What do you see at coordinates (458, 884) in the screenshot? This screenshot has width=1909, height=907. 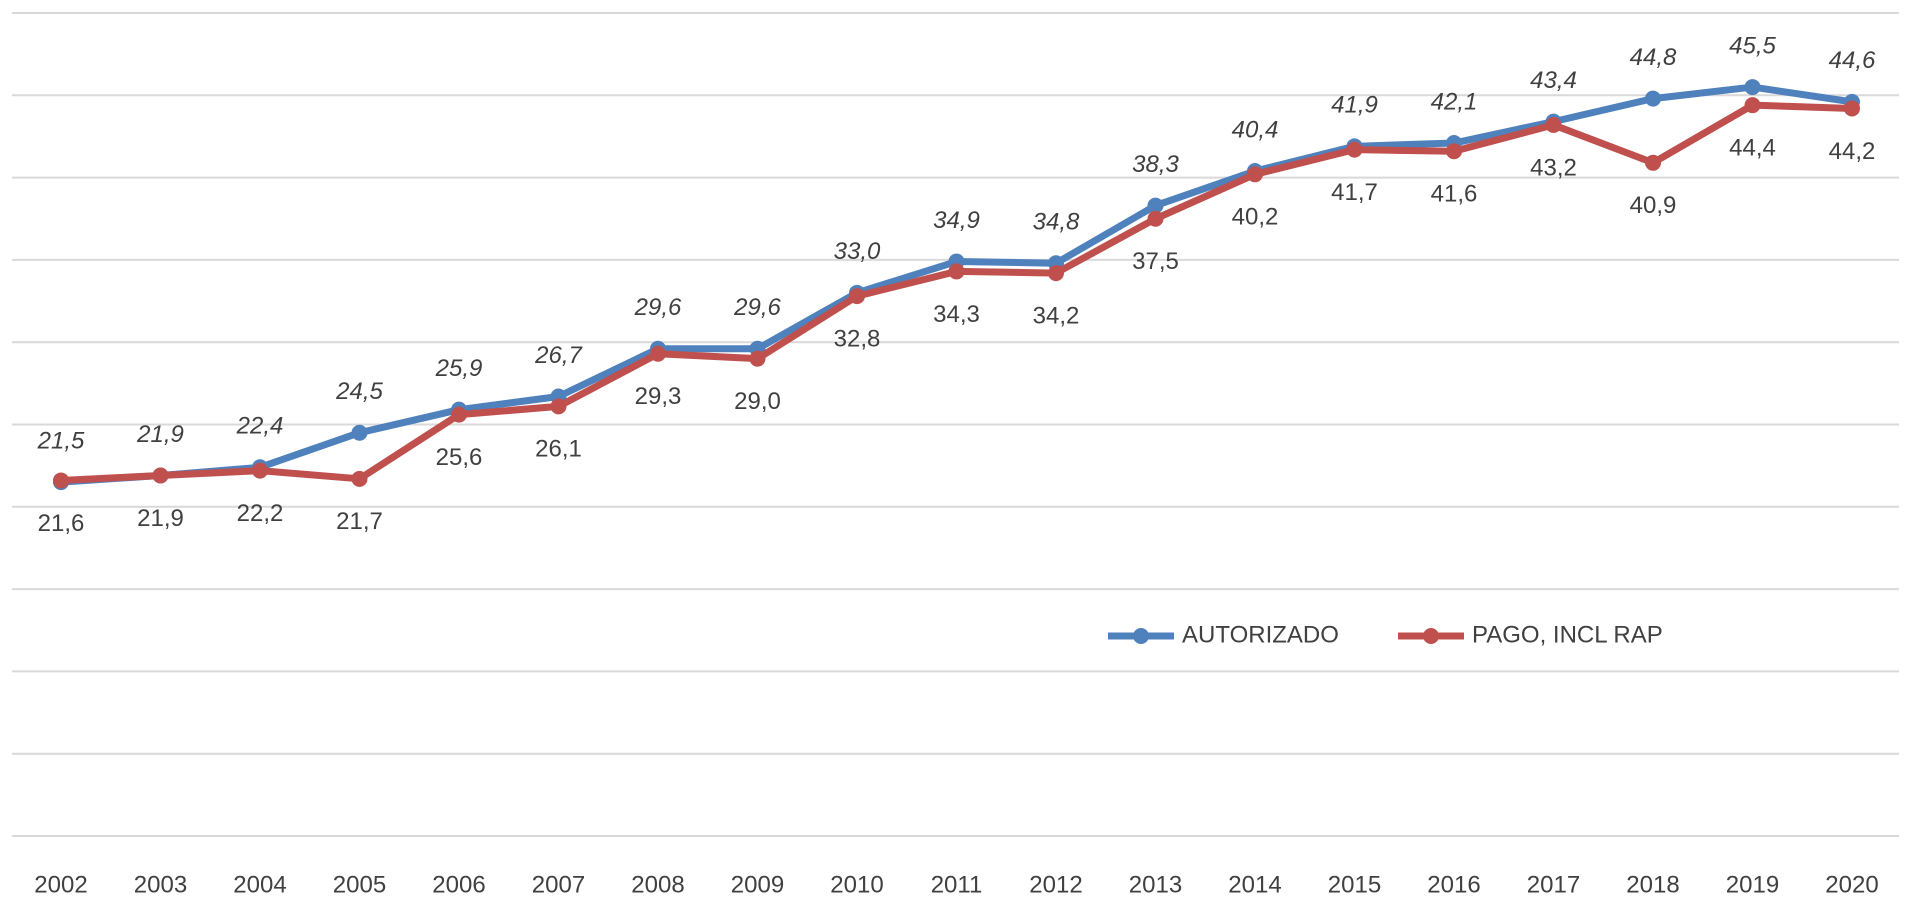 I see `x-tick-label: 2006` at bounding box center [458, 884].